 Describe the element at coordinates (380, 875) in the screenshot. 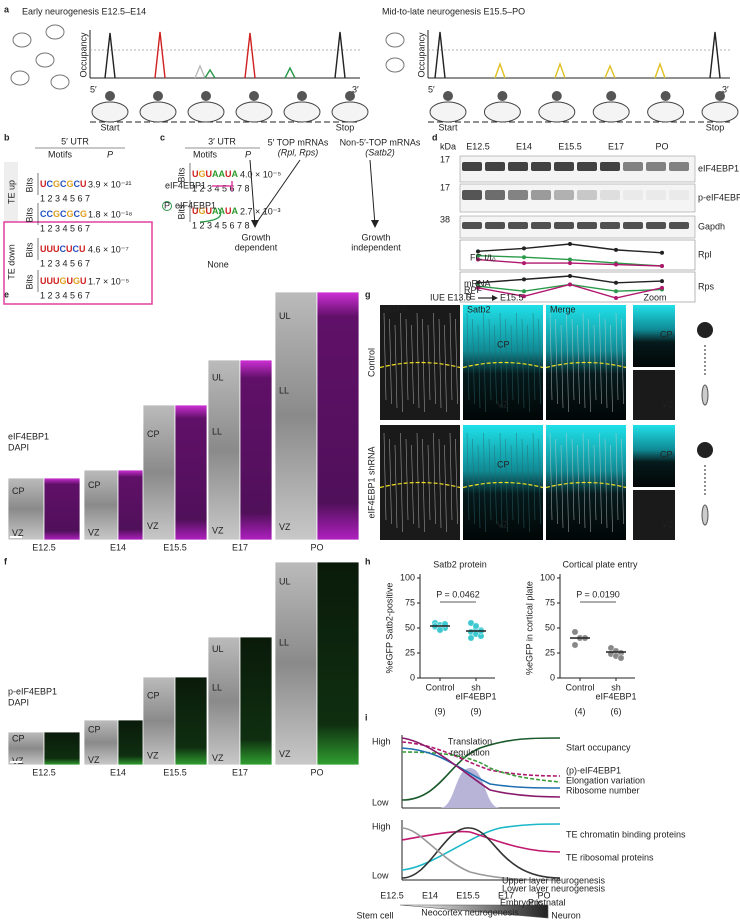

I see `label: Low` at that location.